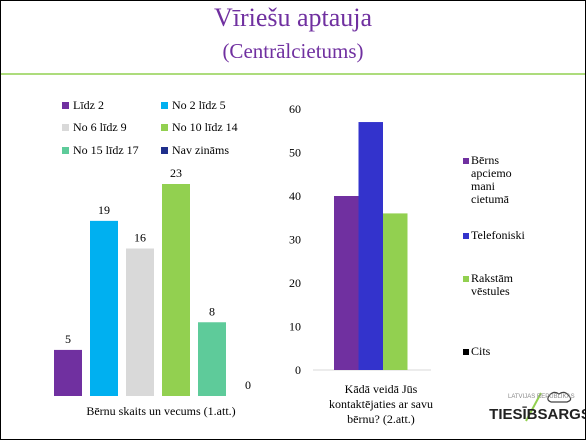  I want to click on legend-label: Telefoniski, so click(498, 235).